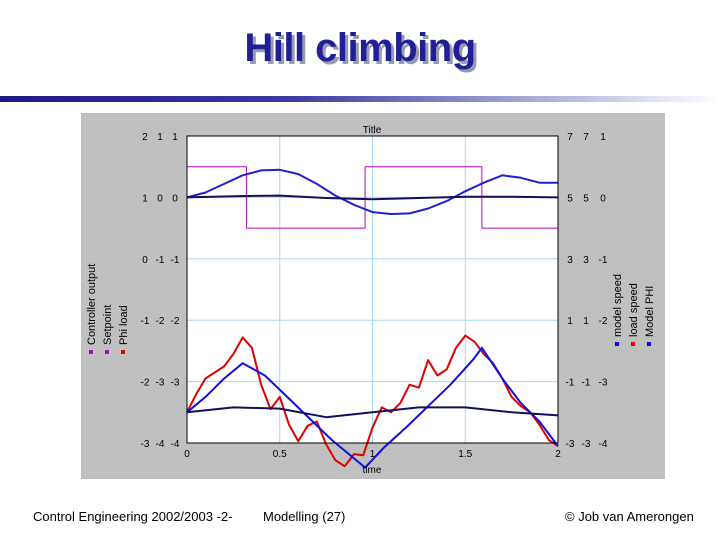 This screenshot has height=540, width=720. What do you see at coordinates (124, 325) in the screenshot?
I see `left-axis-label: Phi load` at bounding box center [124, 325].